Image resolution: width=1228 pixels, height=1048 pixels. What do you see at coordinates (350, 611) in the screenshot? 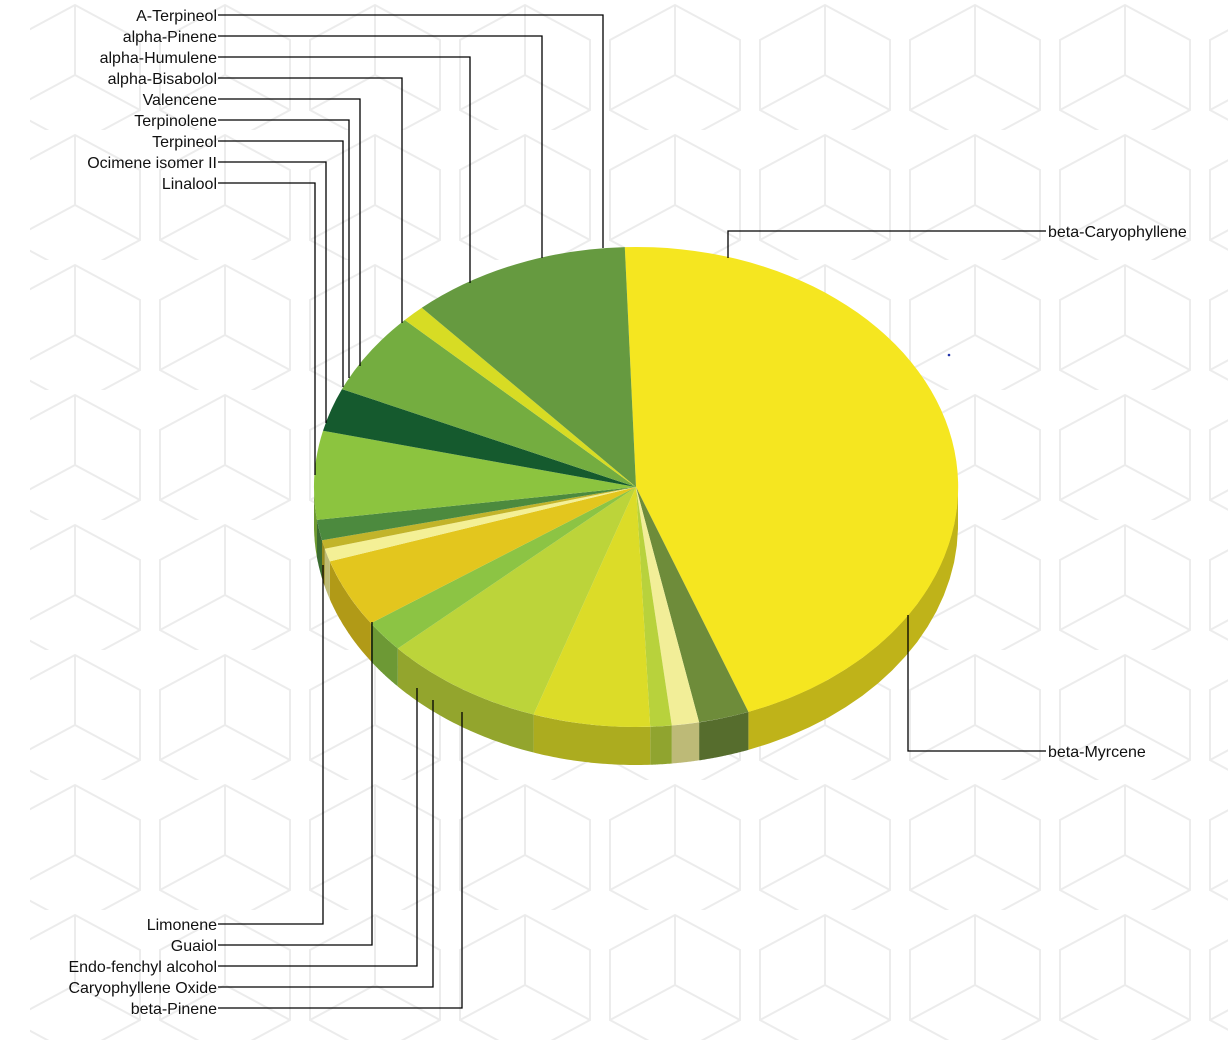
I see `slice-side-ocimene-isomer-ii` at bounding box center [350, 611].